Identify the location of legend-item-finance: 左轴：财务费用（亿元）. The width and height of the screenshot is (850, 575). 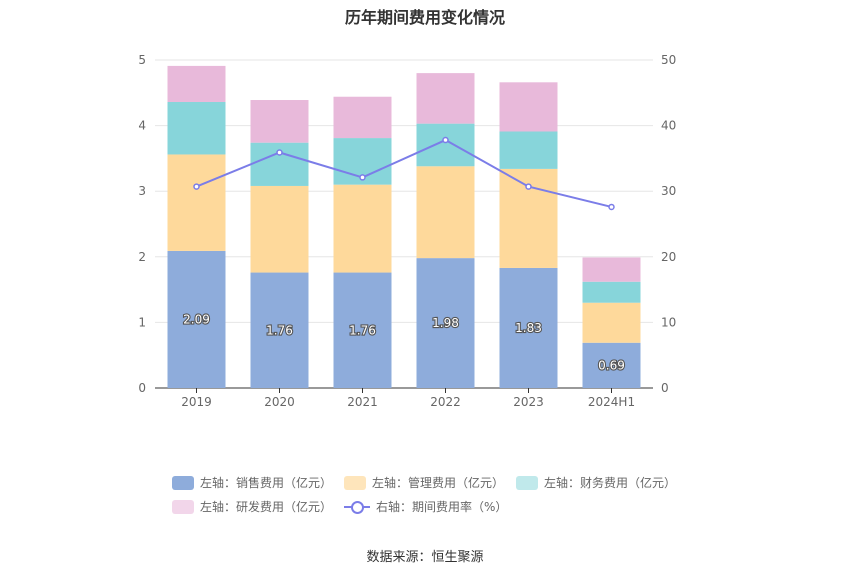
(596, 482).